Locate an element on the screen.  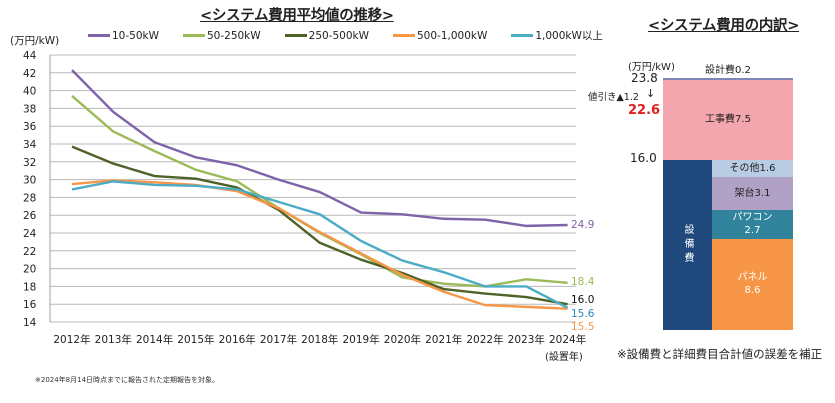
y-tick-label: 36 is located at coordinates (30, 127).